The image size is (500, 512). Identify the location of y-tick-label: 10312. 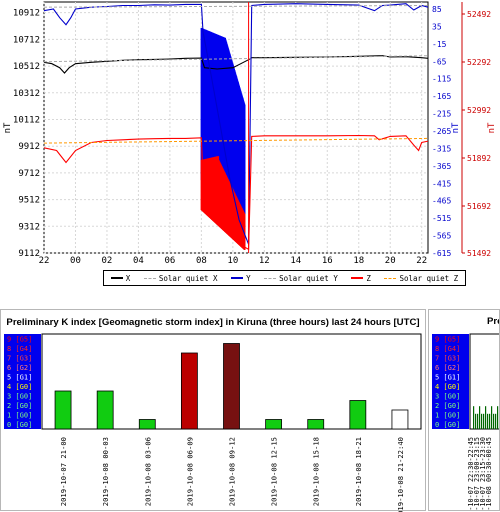
(26, 94).